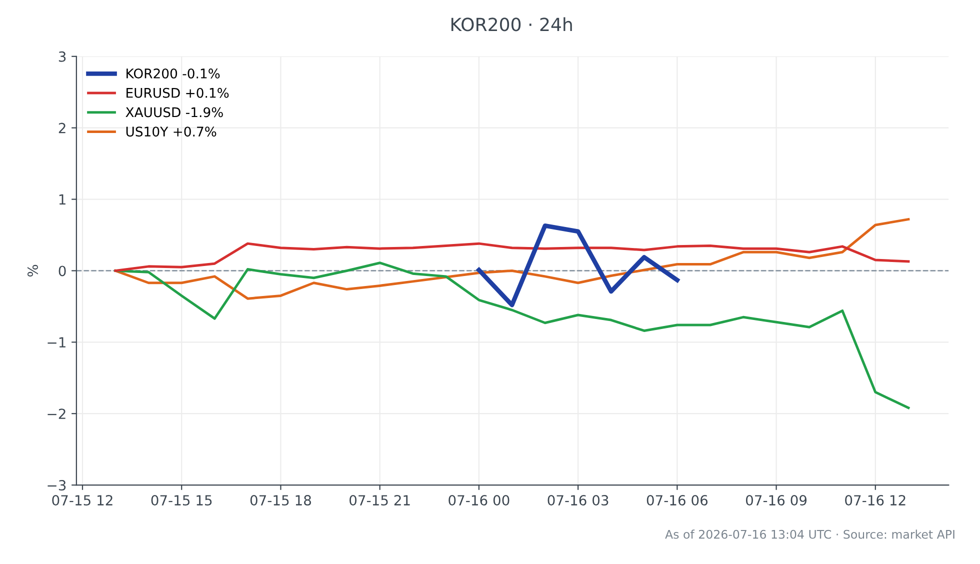 The width and height of the screenshot is (980, 564). Describe the element at coordinates (280, 500) in the screenshot. I see `x-tick-label: 07-15 18` at that location.